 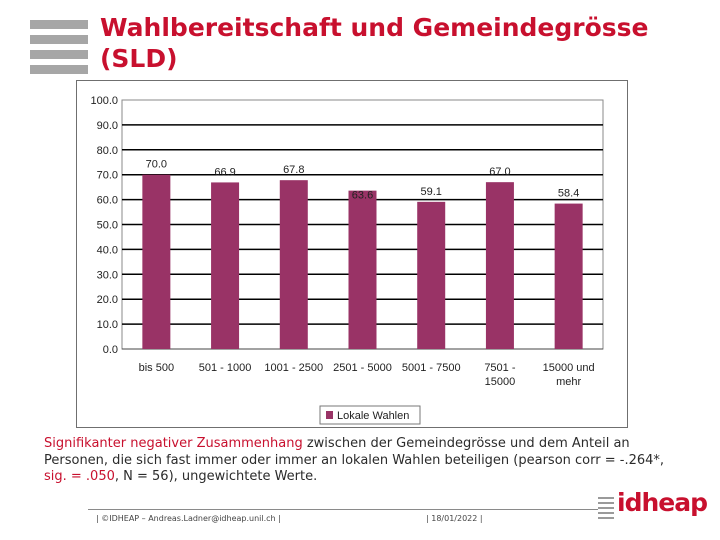 I want to click on y-tick-label: 0.0, so click(x=110, y=350).